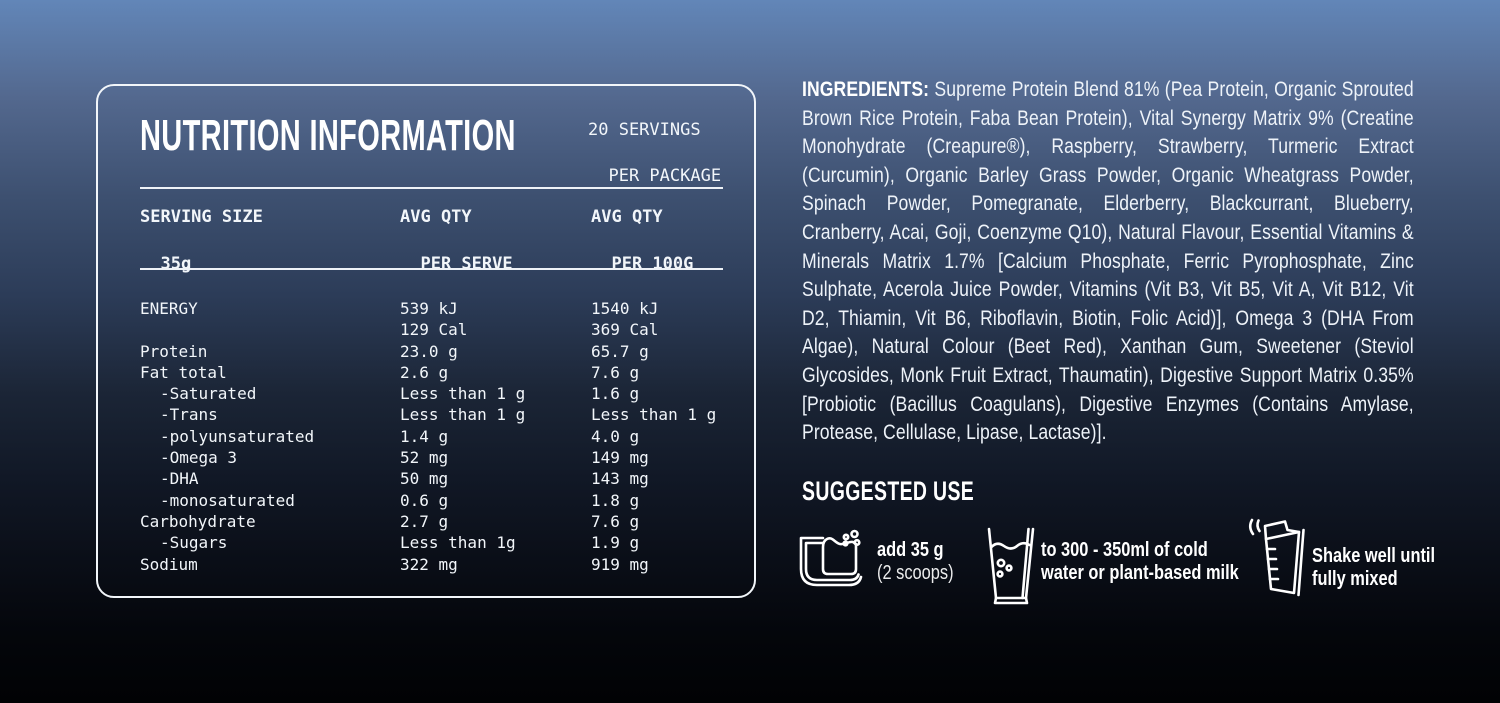  I want to click on table-row: -Trans Less than 1 g Less than 1 g, so click(440, 414).